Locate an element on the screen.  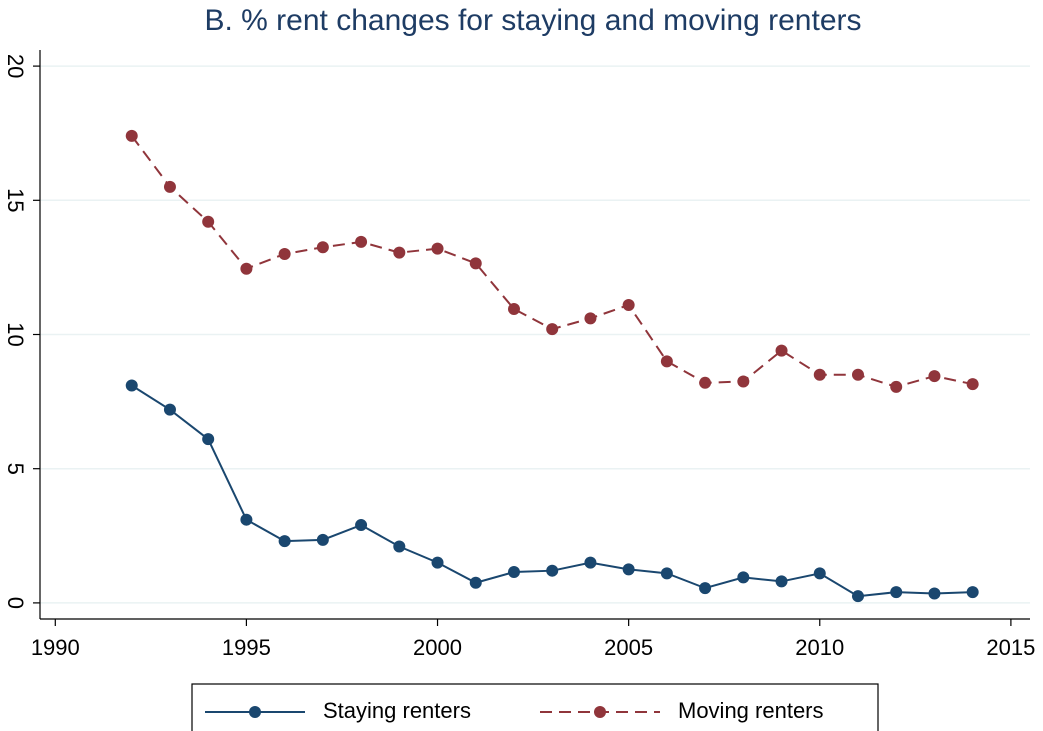
y-tick-label: 5 is located at coordinates (15, 469).